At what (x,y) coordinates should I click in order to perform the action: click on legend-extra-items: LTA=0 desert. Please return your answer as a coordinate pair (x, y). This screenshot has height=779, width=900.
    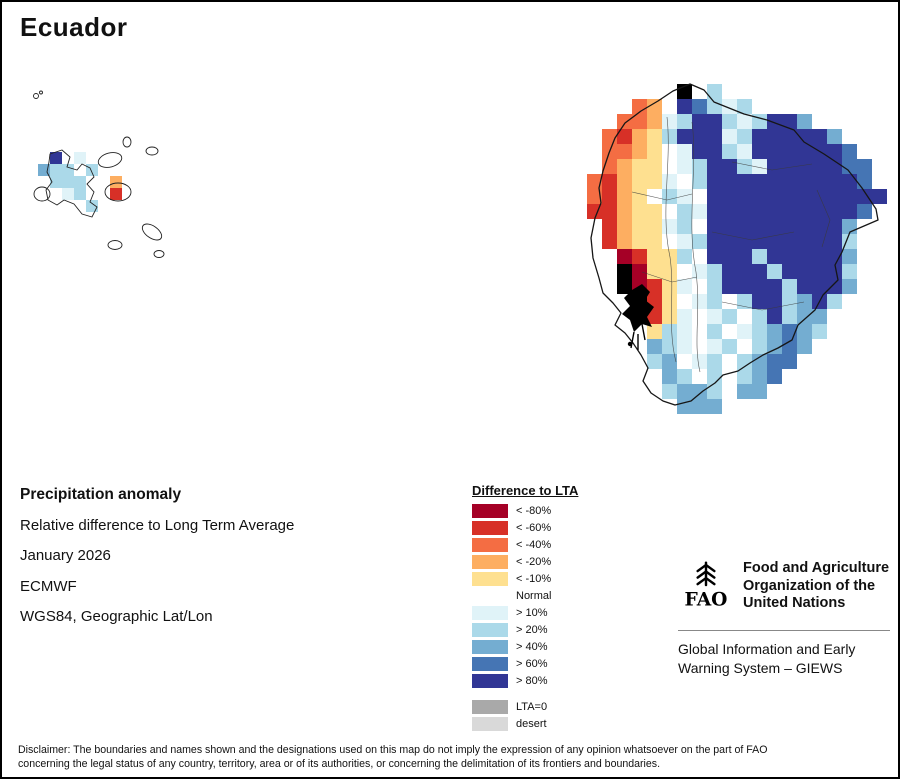
    Looking at the image, I should click on (525, 715).